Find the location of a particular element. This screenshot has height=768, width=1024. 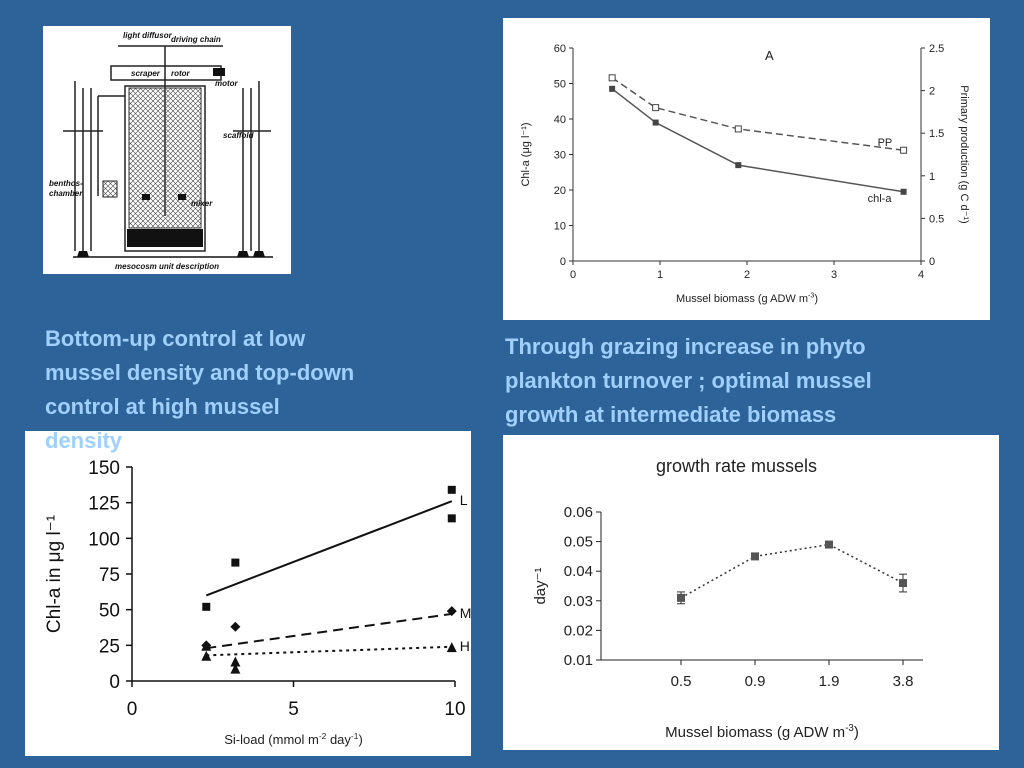

y-tick-label: 40 is located at coordinates (560, 120).